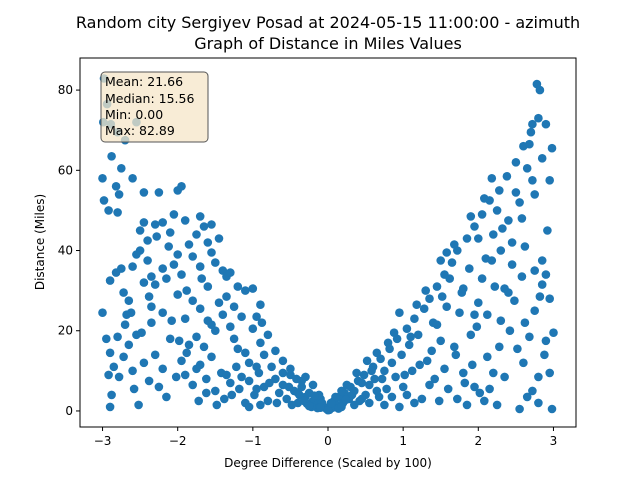 The image size is (640, 480). Describe the element at coordinates (478, 441) in the screenshot. I see `x-tick-label: 2` at that location.